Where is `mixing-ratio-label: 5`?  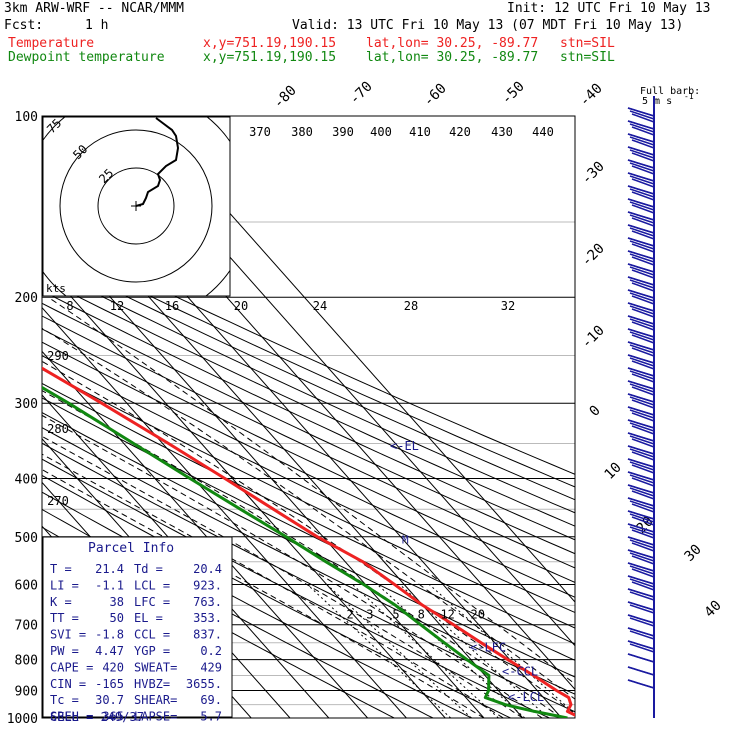
mixing-ratio-label: 5 is located at coordinates (395, 615).